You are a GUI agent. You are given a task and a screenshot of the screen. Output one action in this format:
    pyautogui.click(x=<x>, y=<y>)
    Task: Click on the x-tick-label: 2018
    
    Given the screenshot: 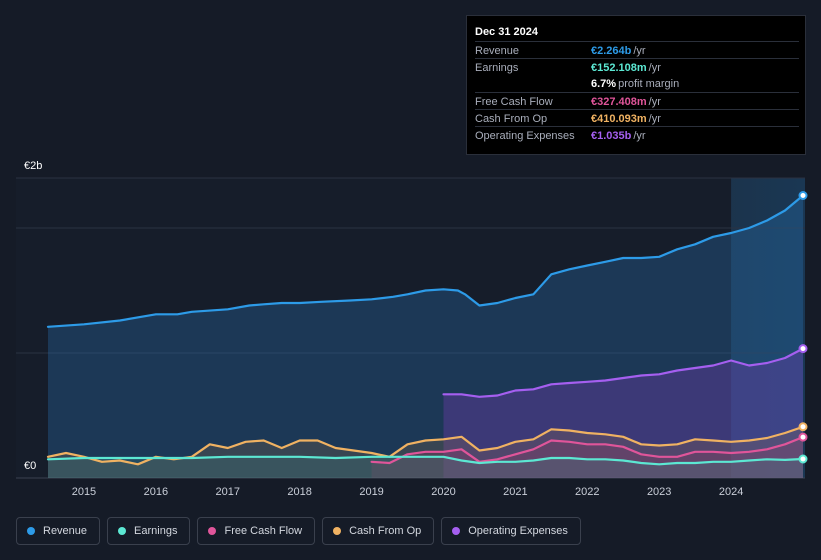 What is the action you would take?
    pyautogui.click(x=299, y=492)
    